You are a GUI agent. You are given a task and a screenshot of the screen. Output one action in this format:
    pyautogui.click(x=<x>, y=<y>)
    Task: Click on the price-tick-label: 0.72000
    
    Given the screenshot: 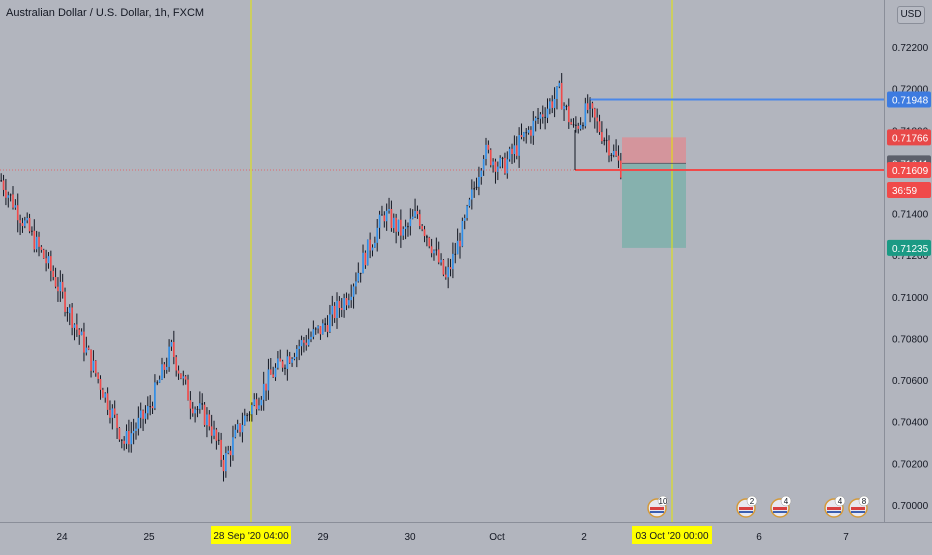 What is the action you would take?
    pyautogui.click(x=910, y=90)
    